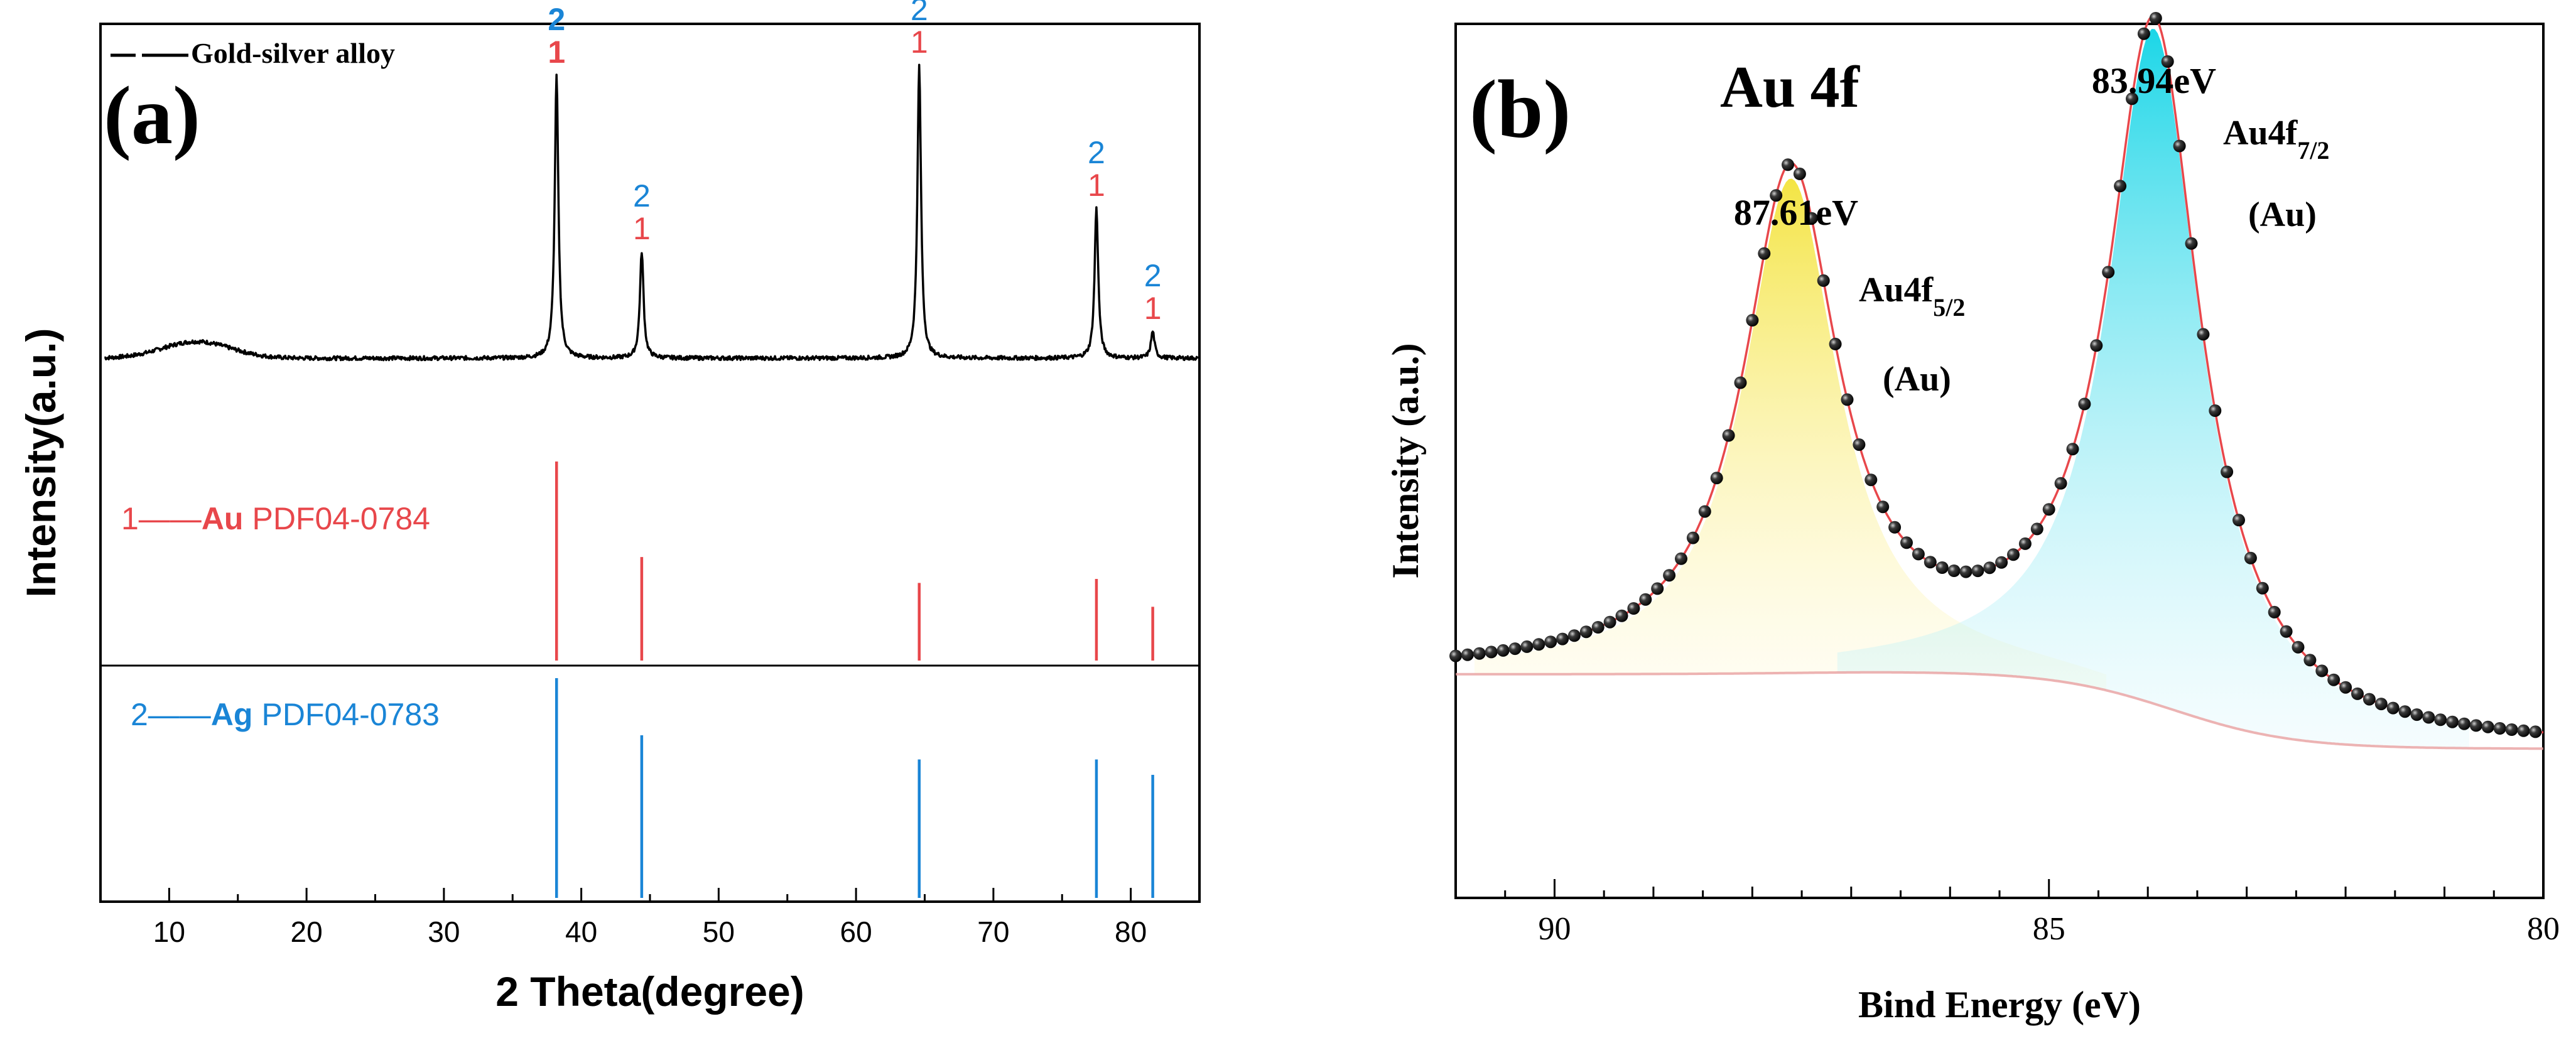  I want to click on xrd-pattern-line, so click(651, 212).